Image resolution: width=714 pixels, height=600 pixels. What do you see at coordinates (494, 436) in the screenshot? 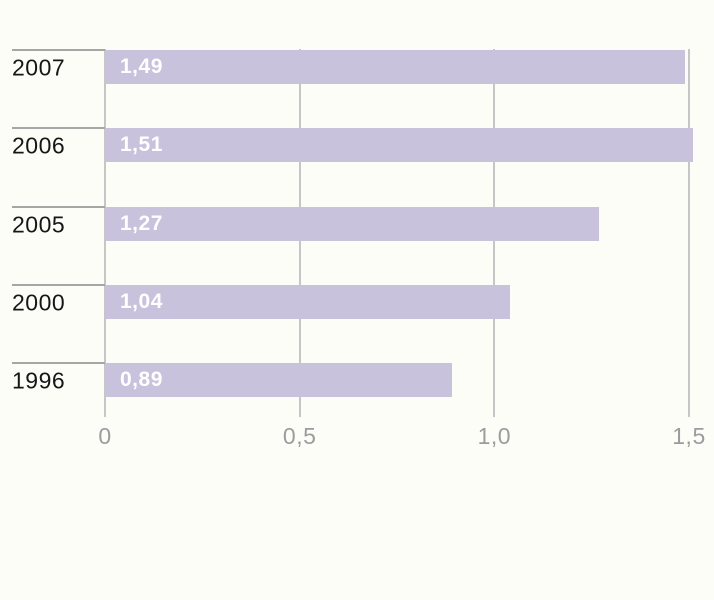
I see `x-tick-label: 1,0` at bounding box center [494, 436].